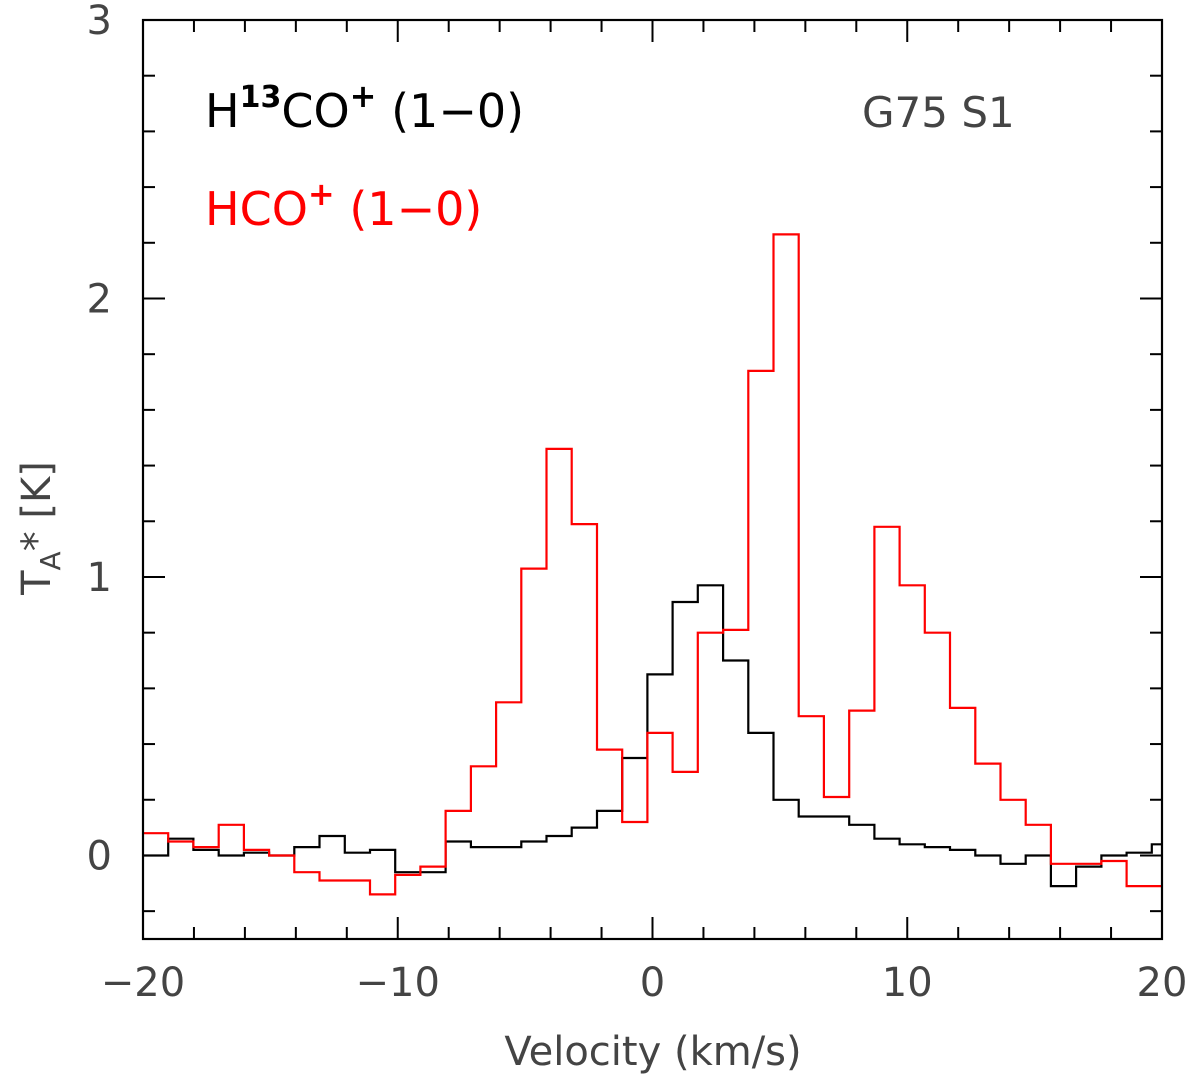 The height and width of the screenshot is (1077, 1200). What do you see at coordinates (321, 194) in the screenshot?
I see `legend-hco-sup: +` at bounding box center [321, 194].